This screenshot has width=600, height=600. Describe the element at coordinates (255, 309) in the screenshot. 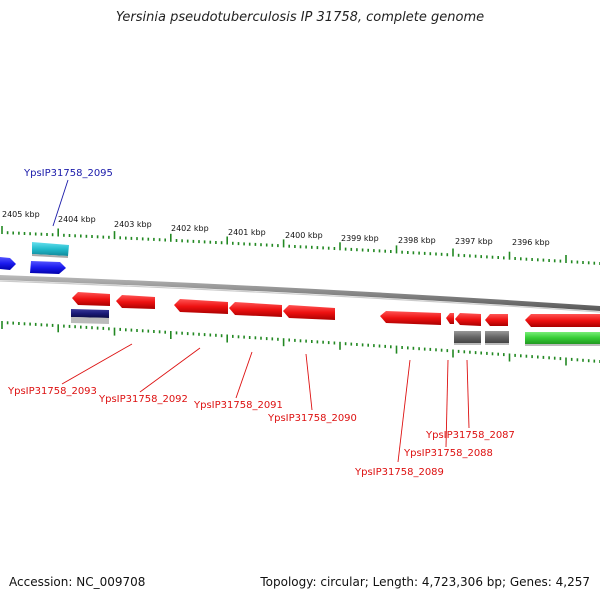

I see `gene-reverse-ypsip31758_2091` at that location.